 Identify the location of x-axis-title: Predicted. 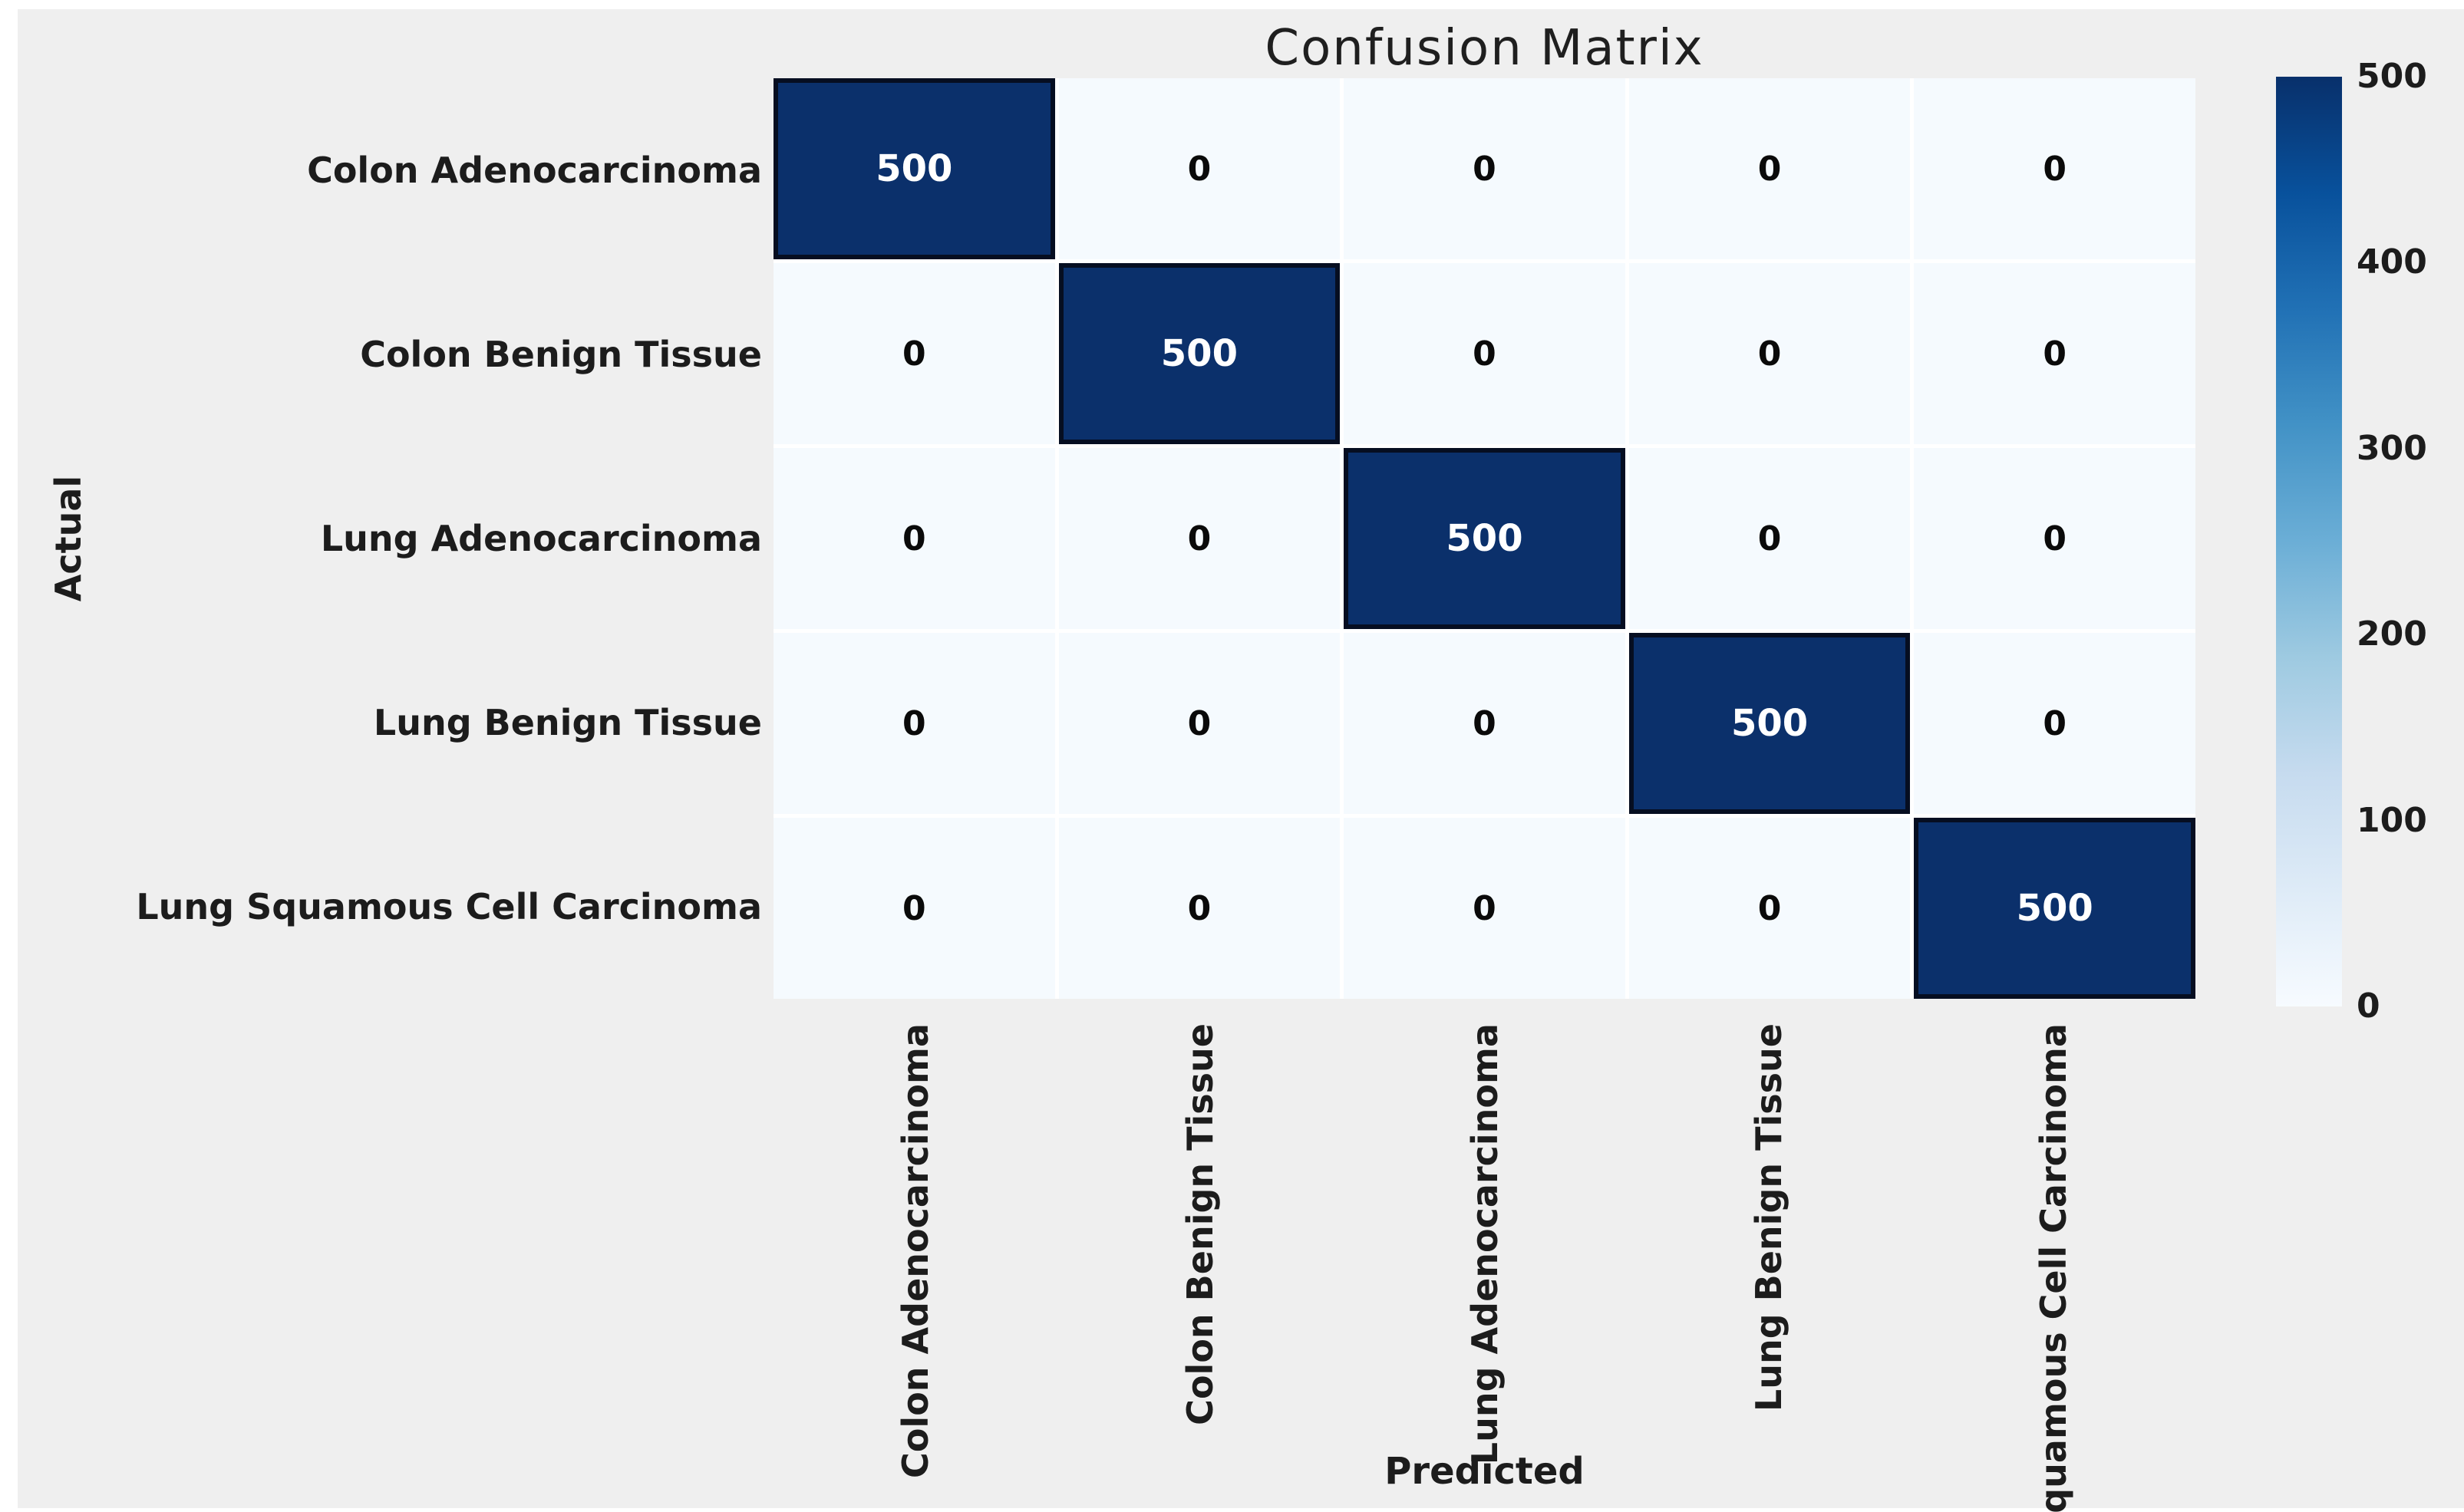
(1485, 1471).